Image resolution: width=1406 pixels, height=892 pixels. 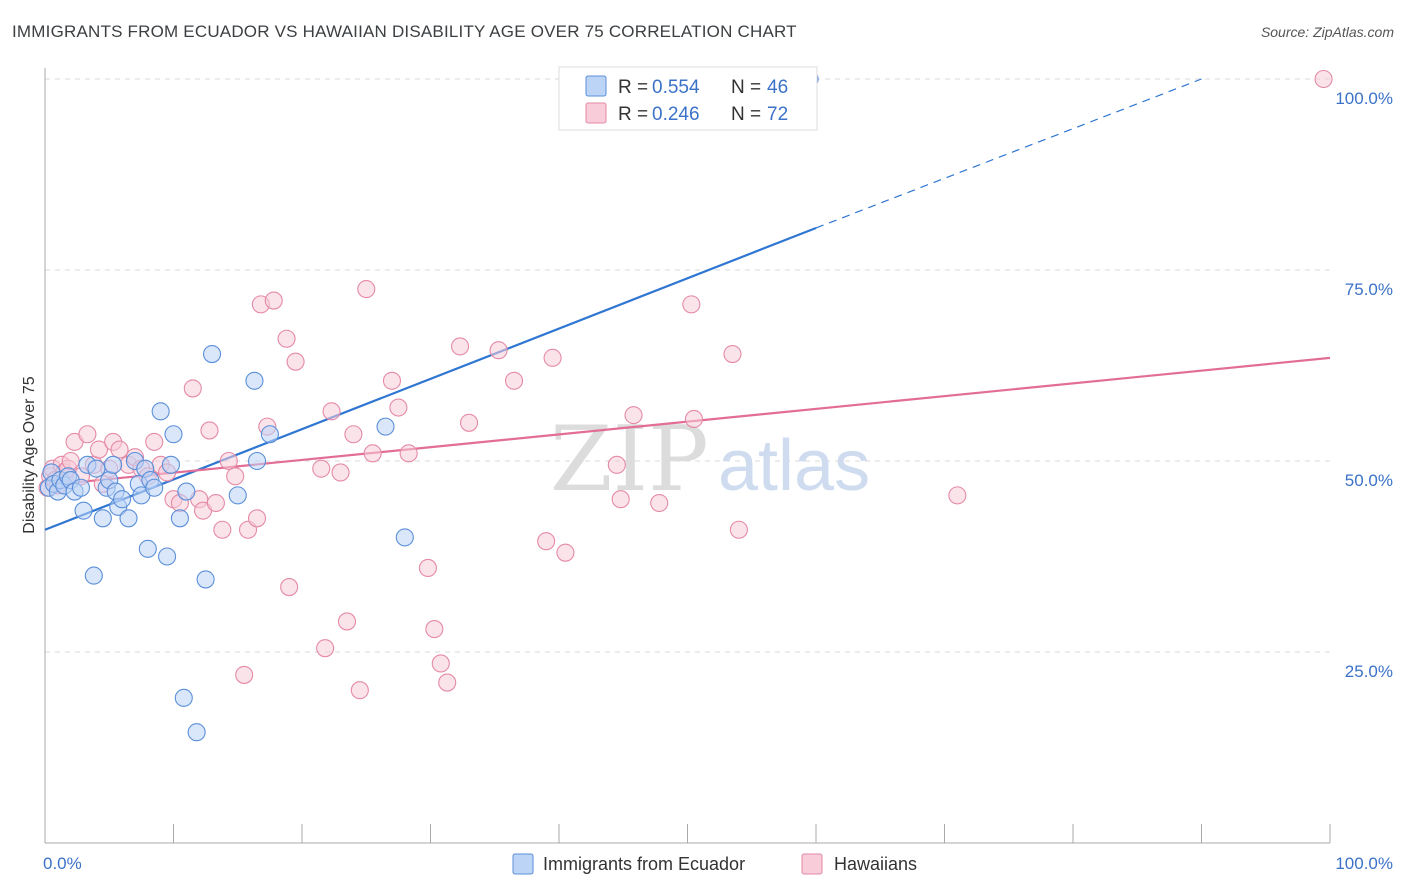 What do you see at coordinates (633, 87) in the screenshot?
I see `legend-r-label-ecuador: R =` at bounding box center [633, 87].